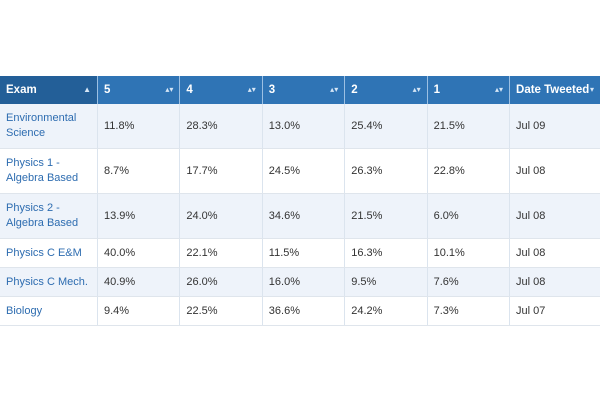 Image resolution: width=600 pixels, height=400 pixels. I want to click on score-5-cell: 11.8%, so click(139, 126).